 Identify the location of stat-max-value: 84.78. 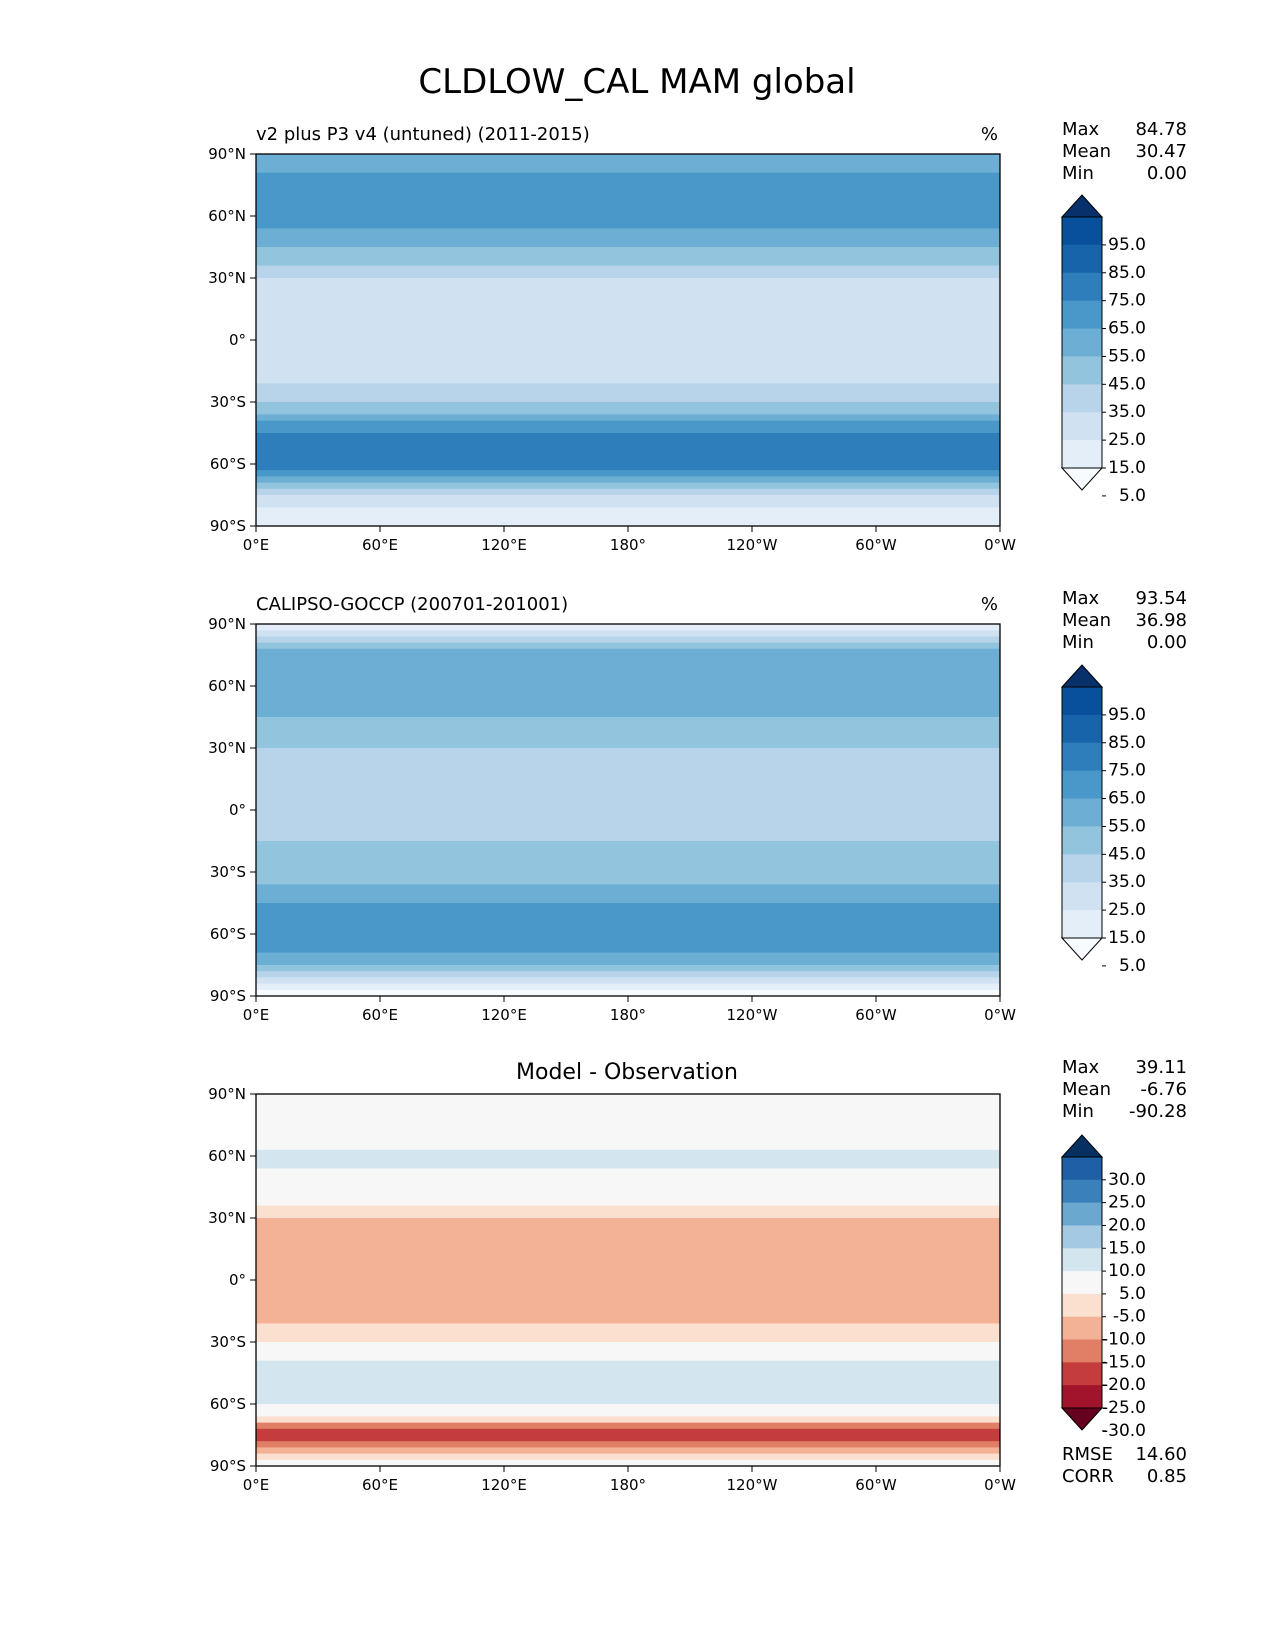
(1161, 129).